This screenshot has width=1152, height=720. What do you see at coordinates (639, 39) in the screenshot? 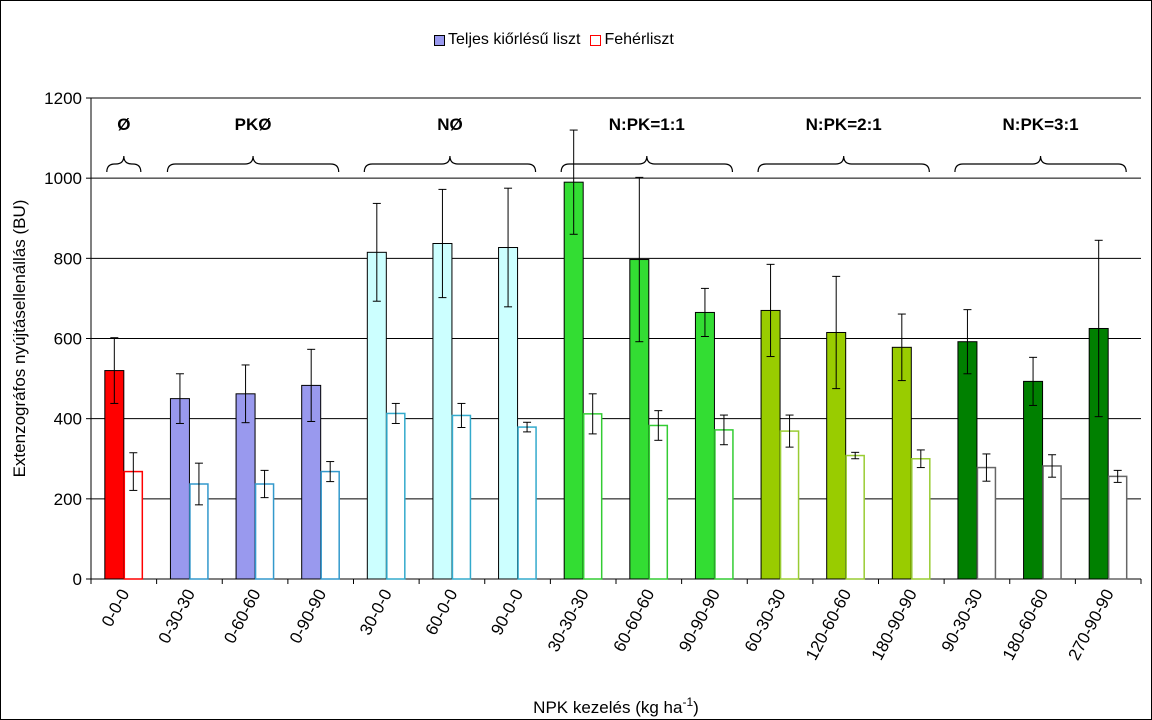
I see `legend-label-white: Fehérliszt` at bounding box center [639, 39].